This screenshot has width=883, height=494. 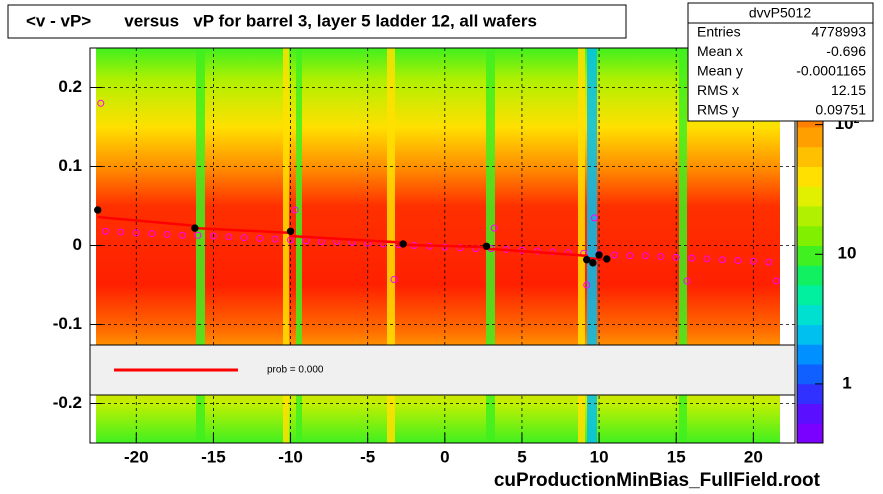 What do you see at coordinates (780, 13) in the screenshot?
I see `stats-title: dvvP5012` at bounding box center [780, 13].